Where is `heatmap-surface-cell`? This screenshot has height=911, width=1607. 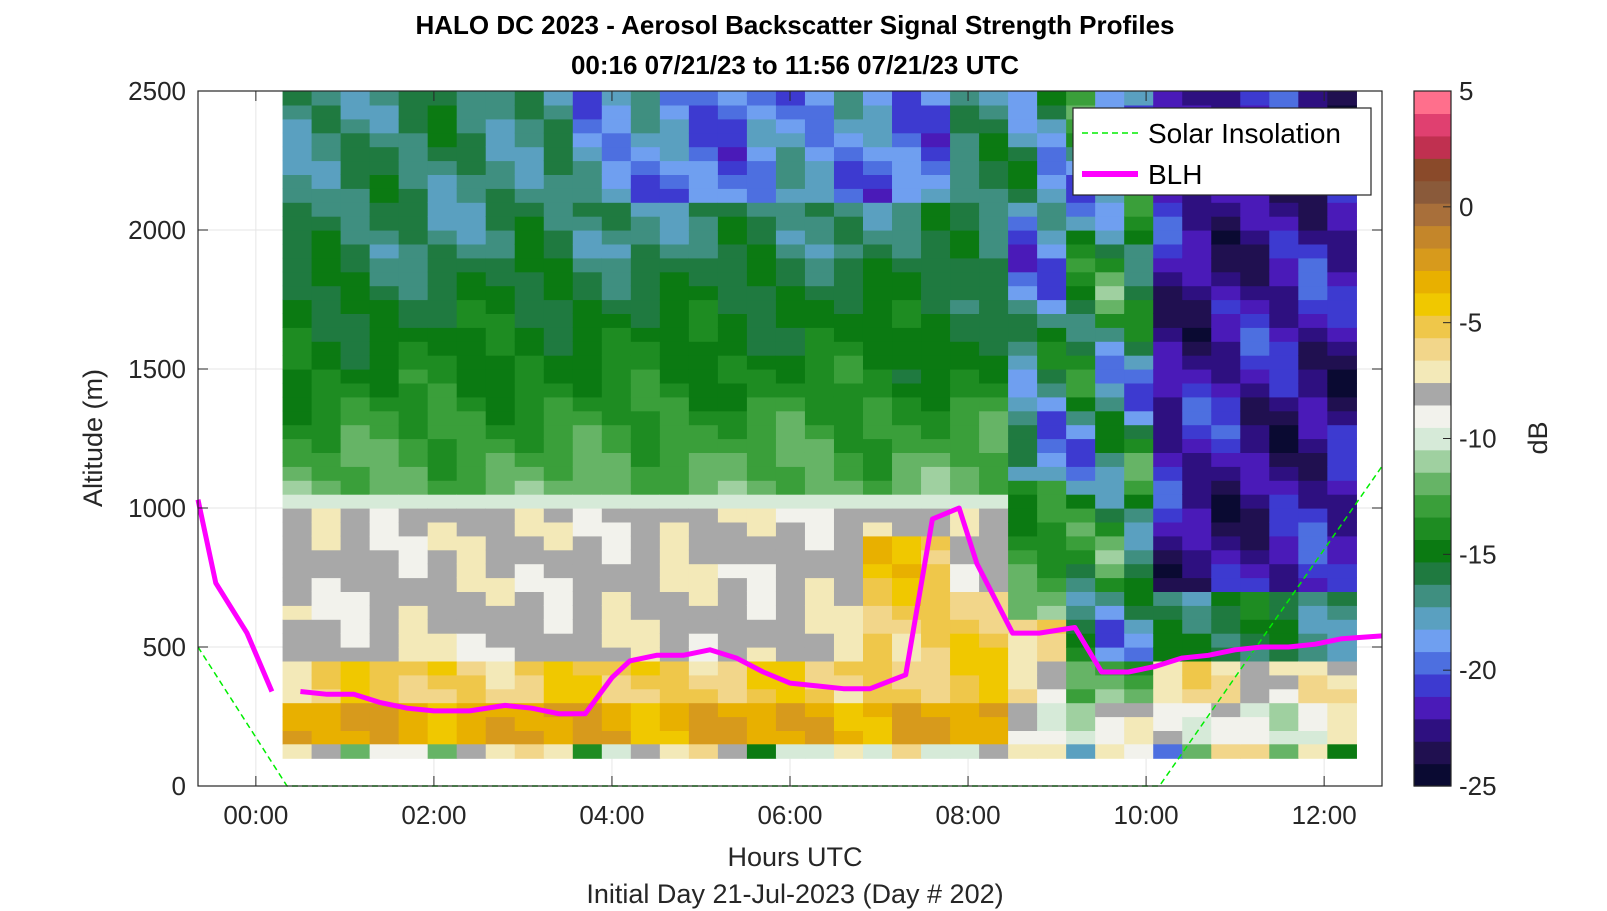
heatmap-surface-cell is located at coordinates (384, 751).